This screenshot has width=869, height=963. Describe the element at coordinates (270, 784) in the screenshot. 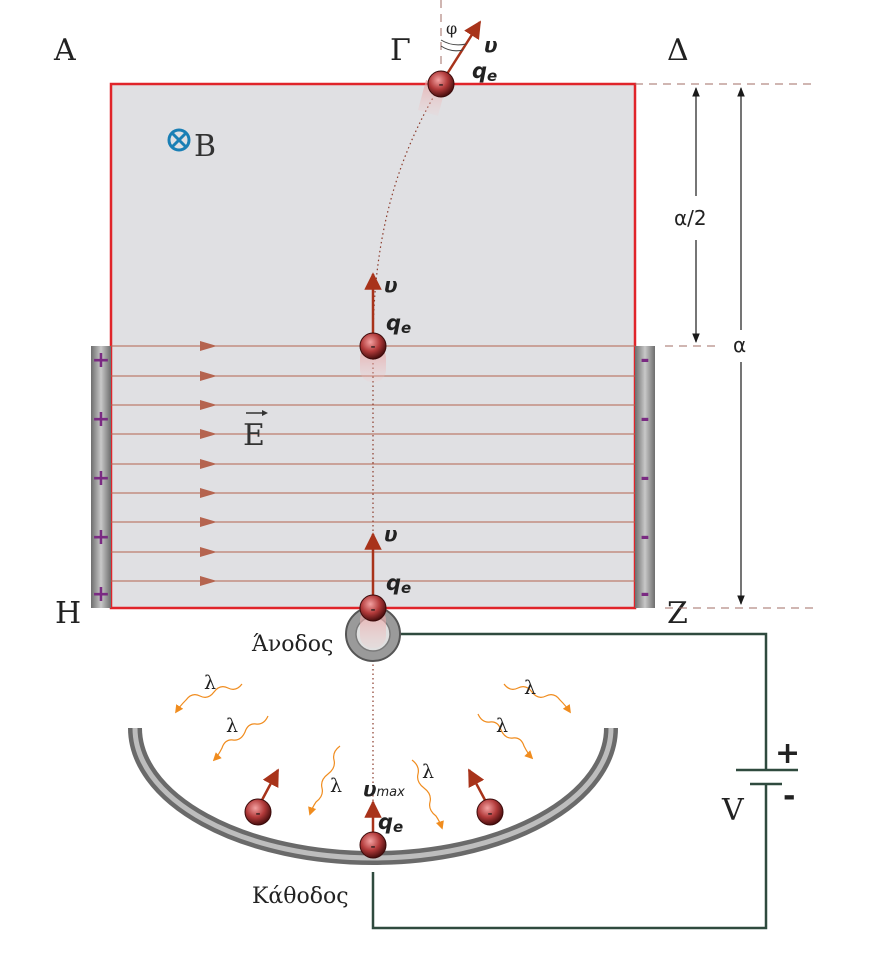

I see `velocity-arrow-cathode-left` at that location.